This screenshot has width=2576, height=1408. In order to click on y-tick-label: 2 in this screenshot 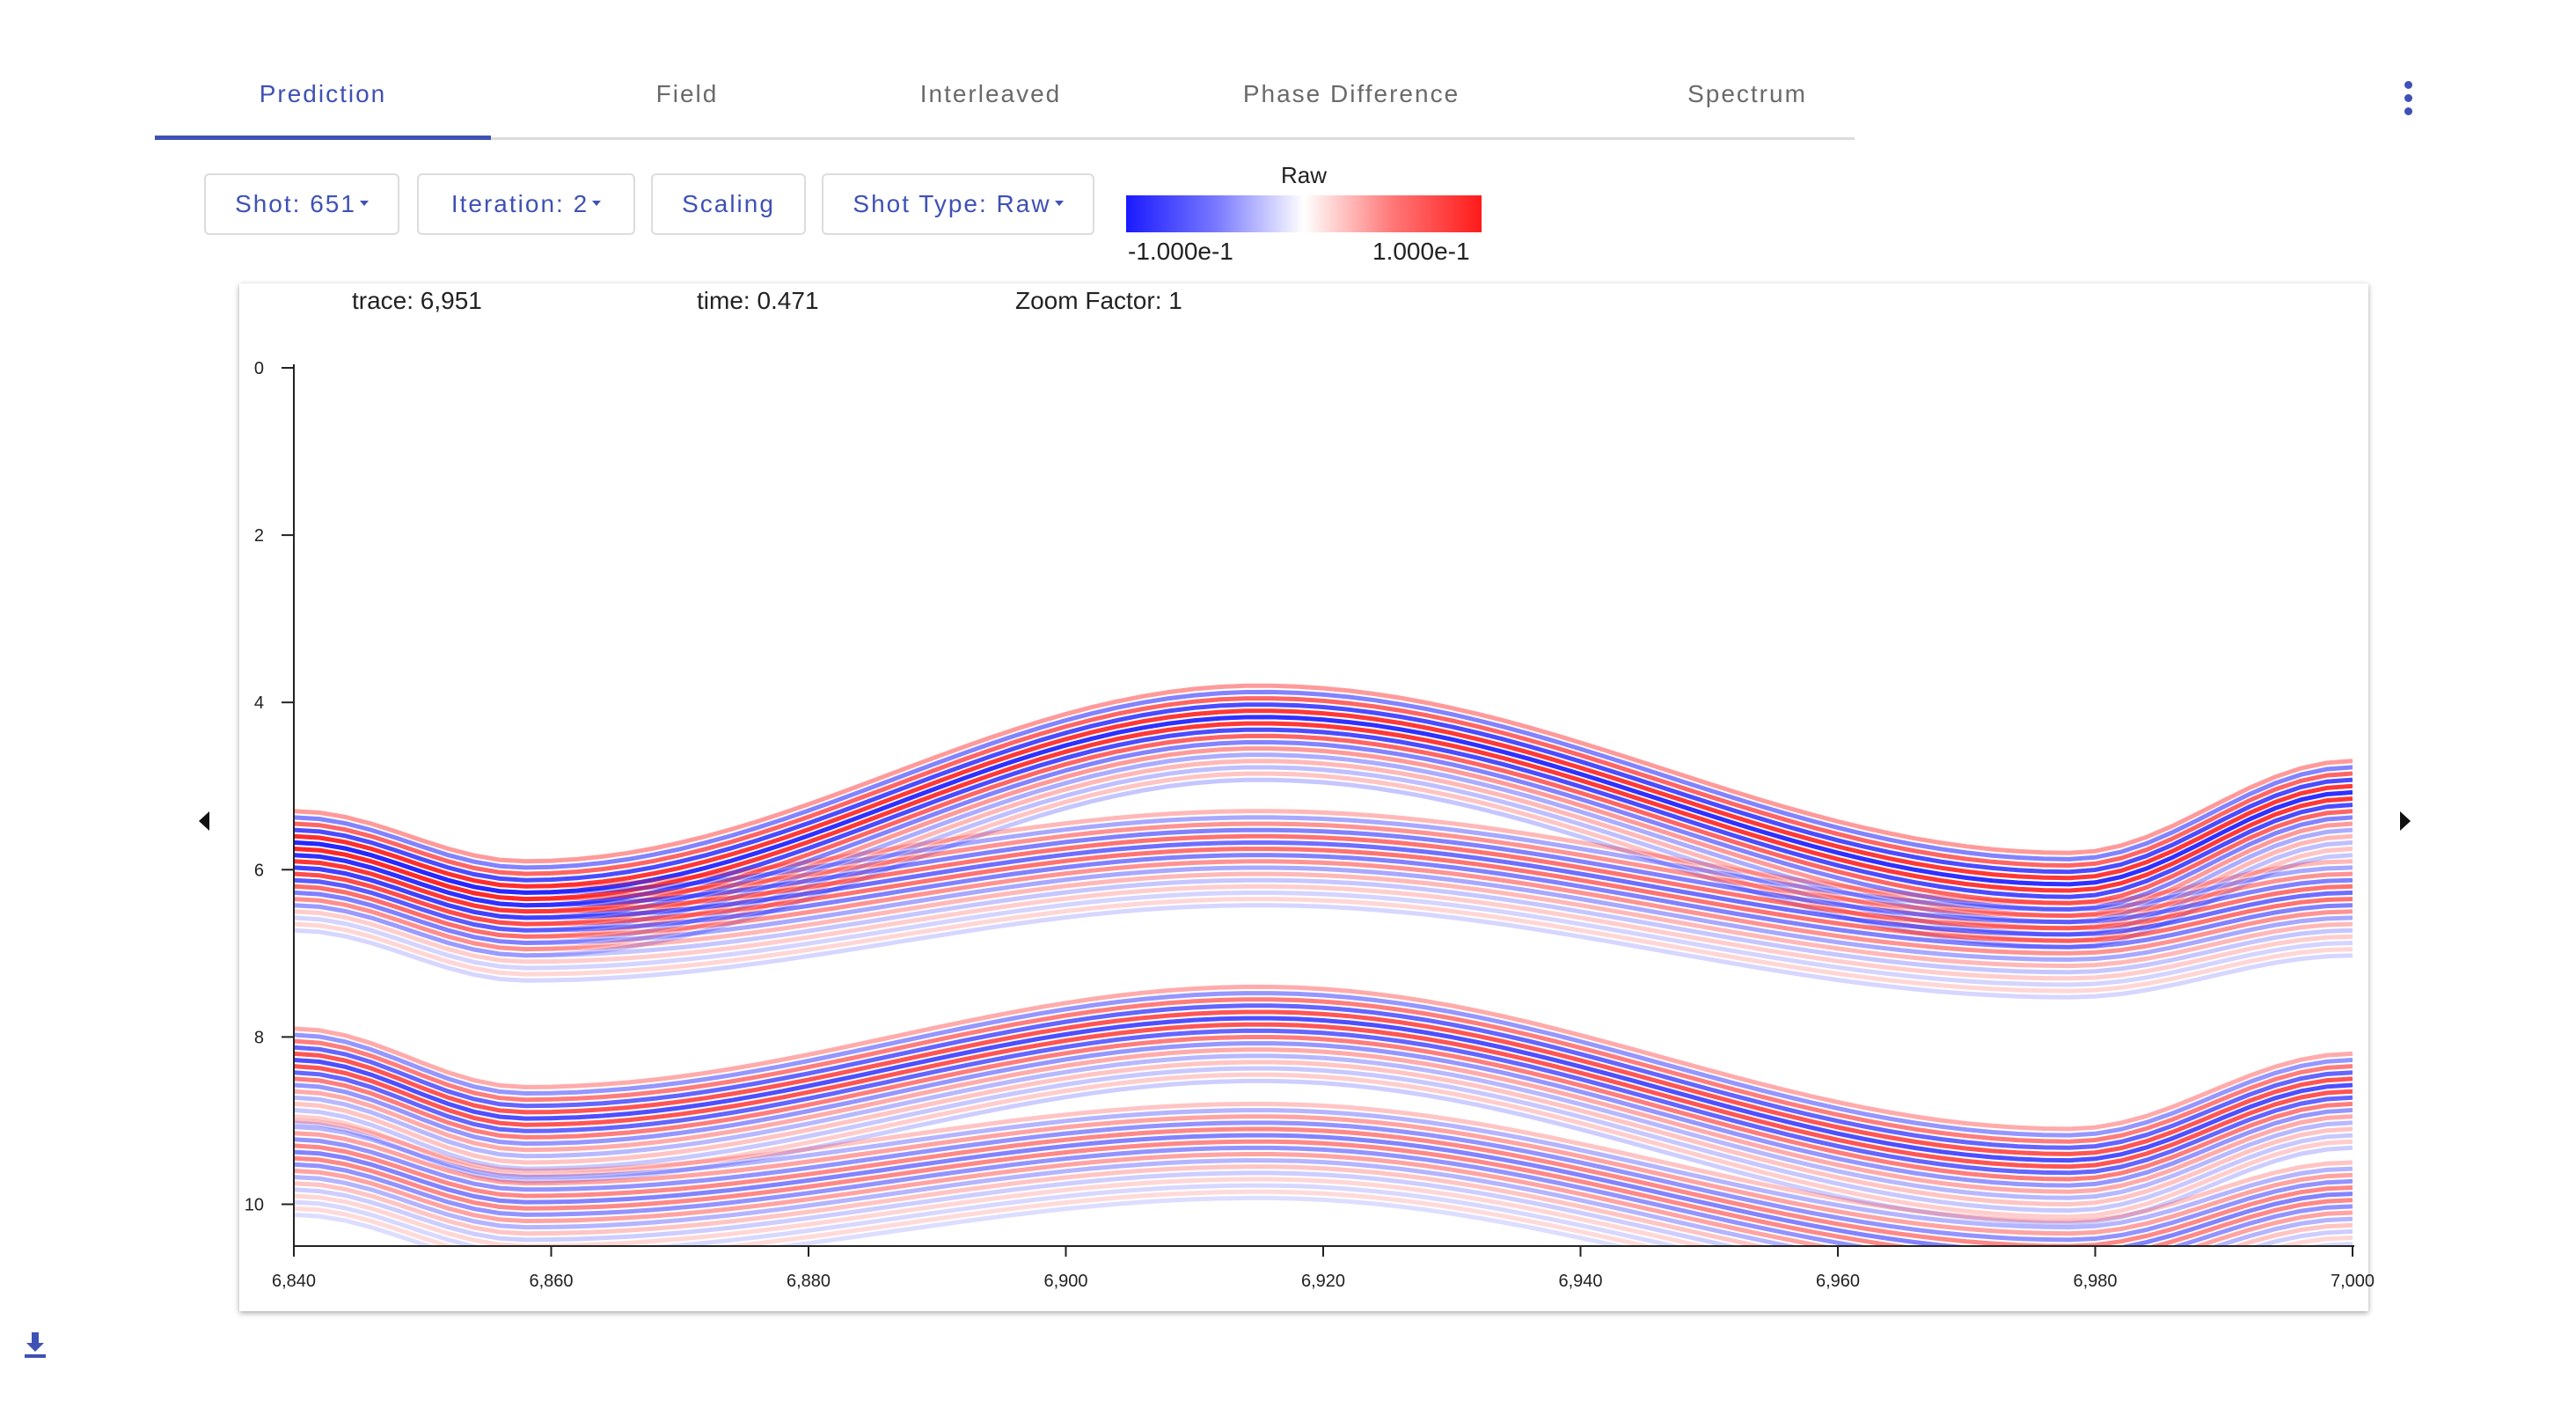, I will do `click(259, 536)`.